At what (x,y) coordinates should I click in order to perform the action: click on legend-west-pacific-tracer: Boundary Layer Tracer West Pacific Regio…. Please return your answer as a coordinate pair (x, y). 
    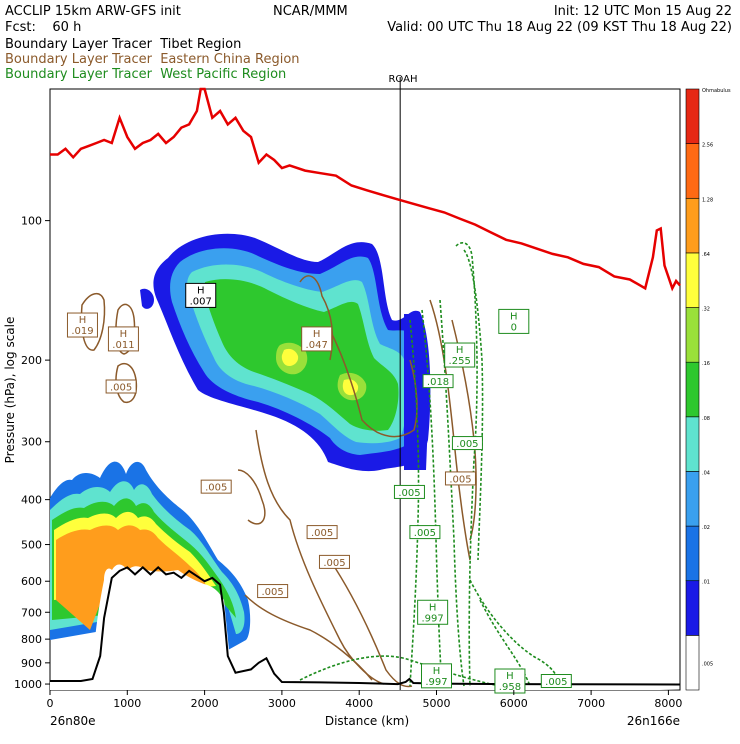
    Looking at the image, I should click on (145, 74).